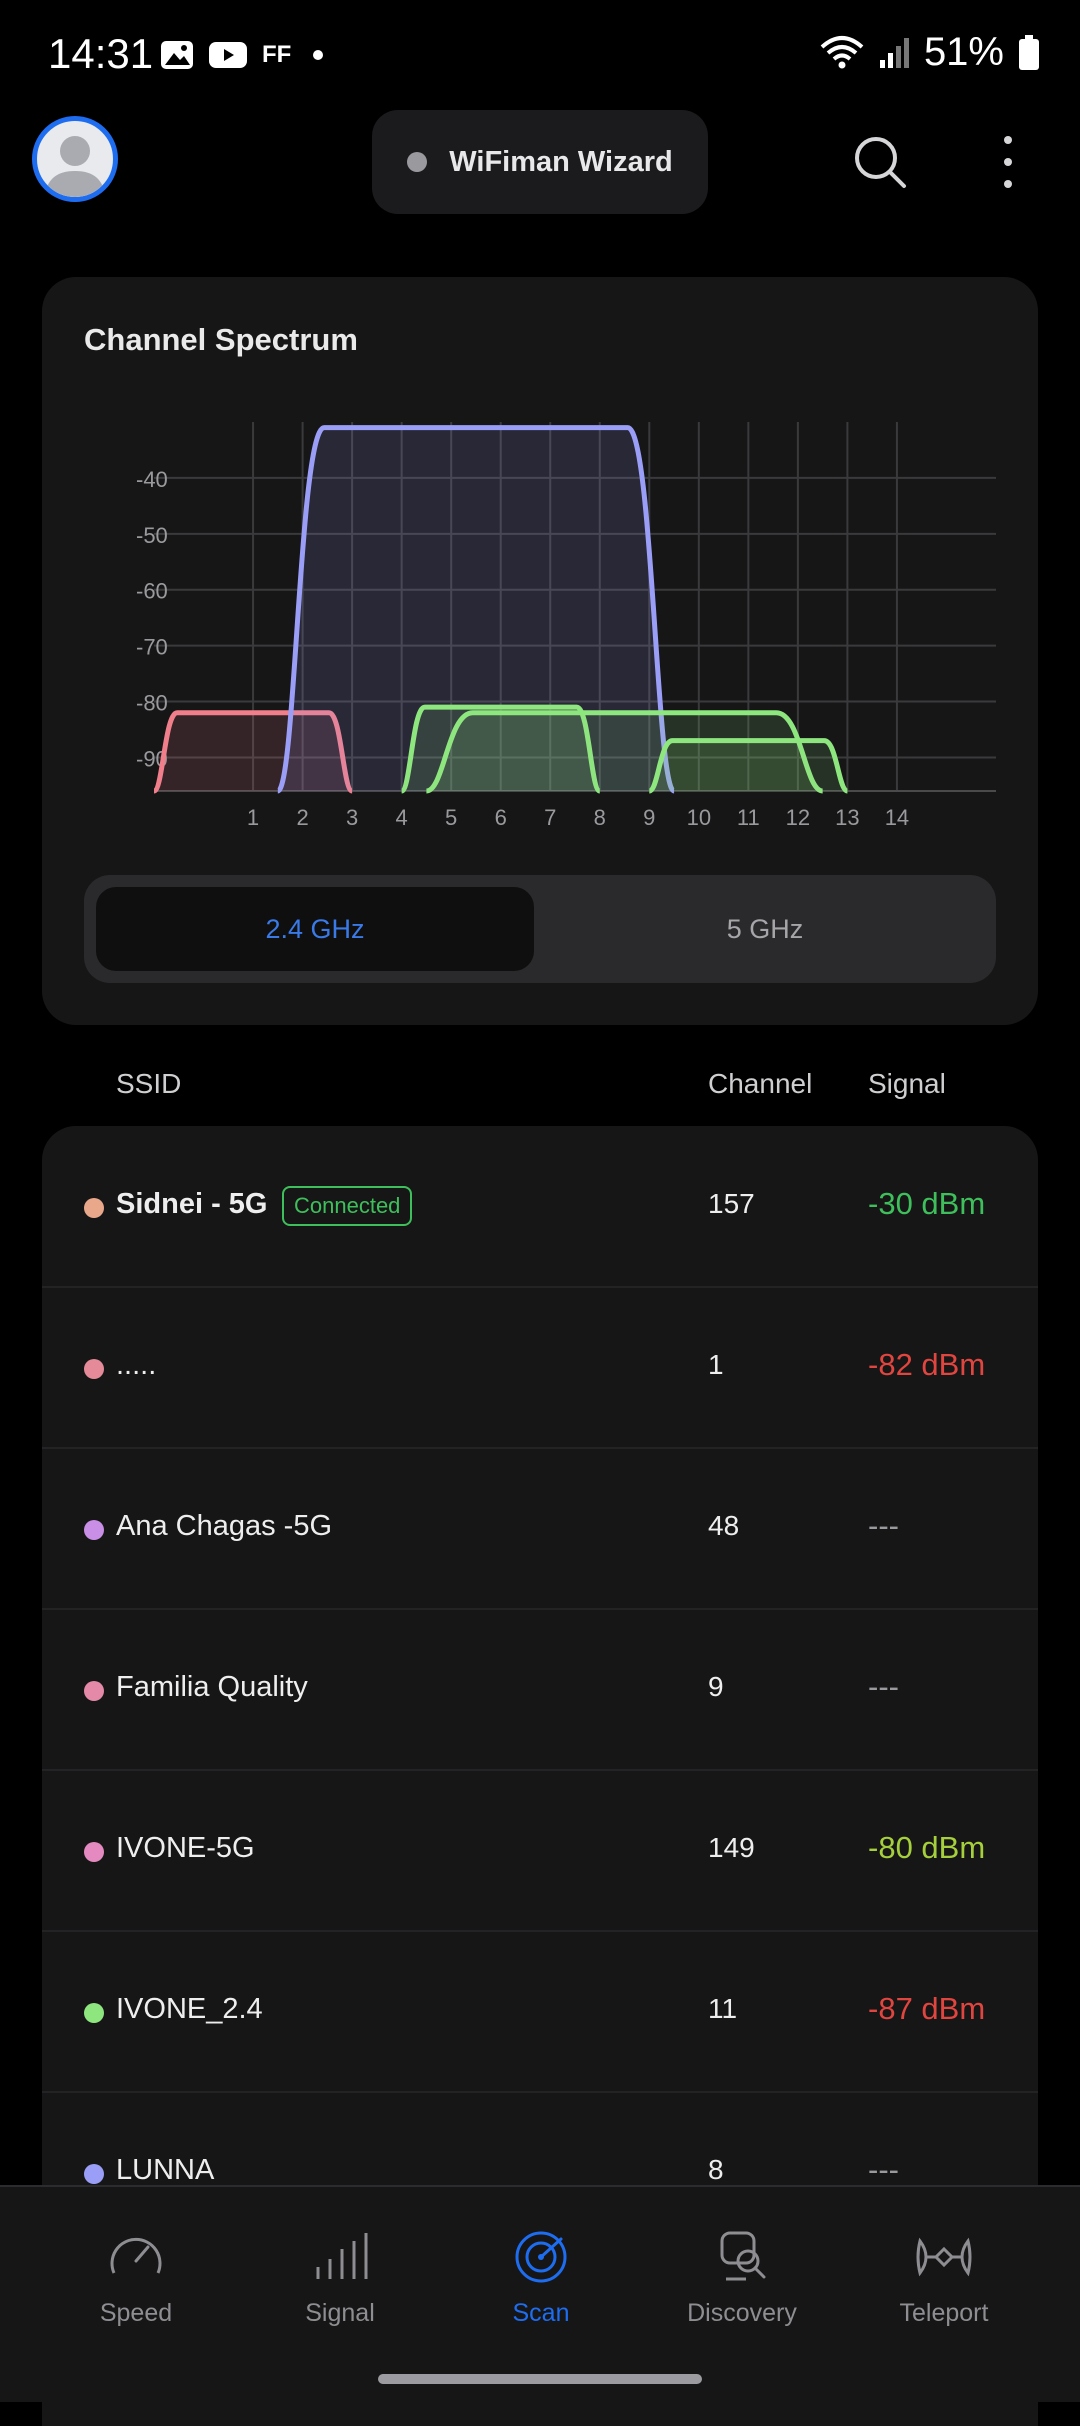 This screenshot has width=1080, height=2426. What do you see at coordinates (540, 1529) in the screenshot?
I see `network-row: Ana Chagas -5G 48 ---` at bounding box center [540, 1529].